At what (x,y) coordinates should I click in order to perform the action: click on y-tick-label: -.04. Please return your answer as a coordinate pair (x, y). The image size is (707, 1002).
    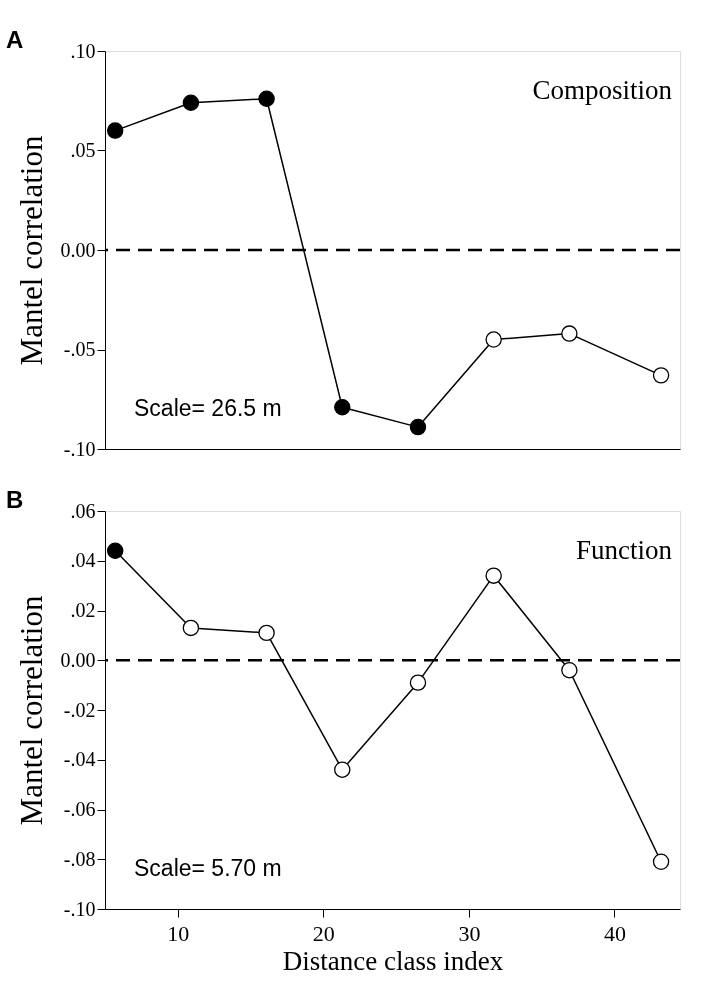
    Looking at the image, I should click on (79, 759).